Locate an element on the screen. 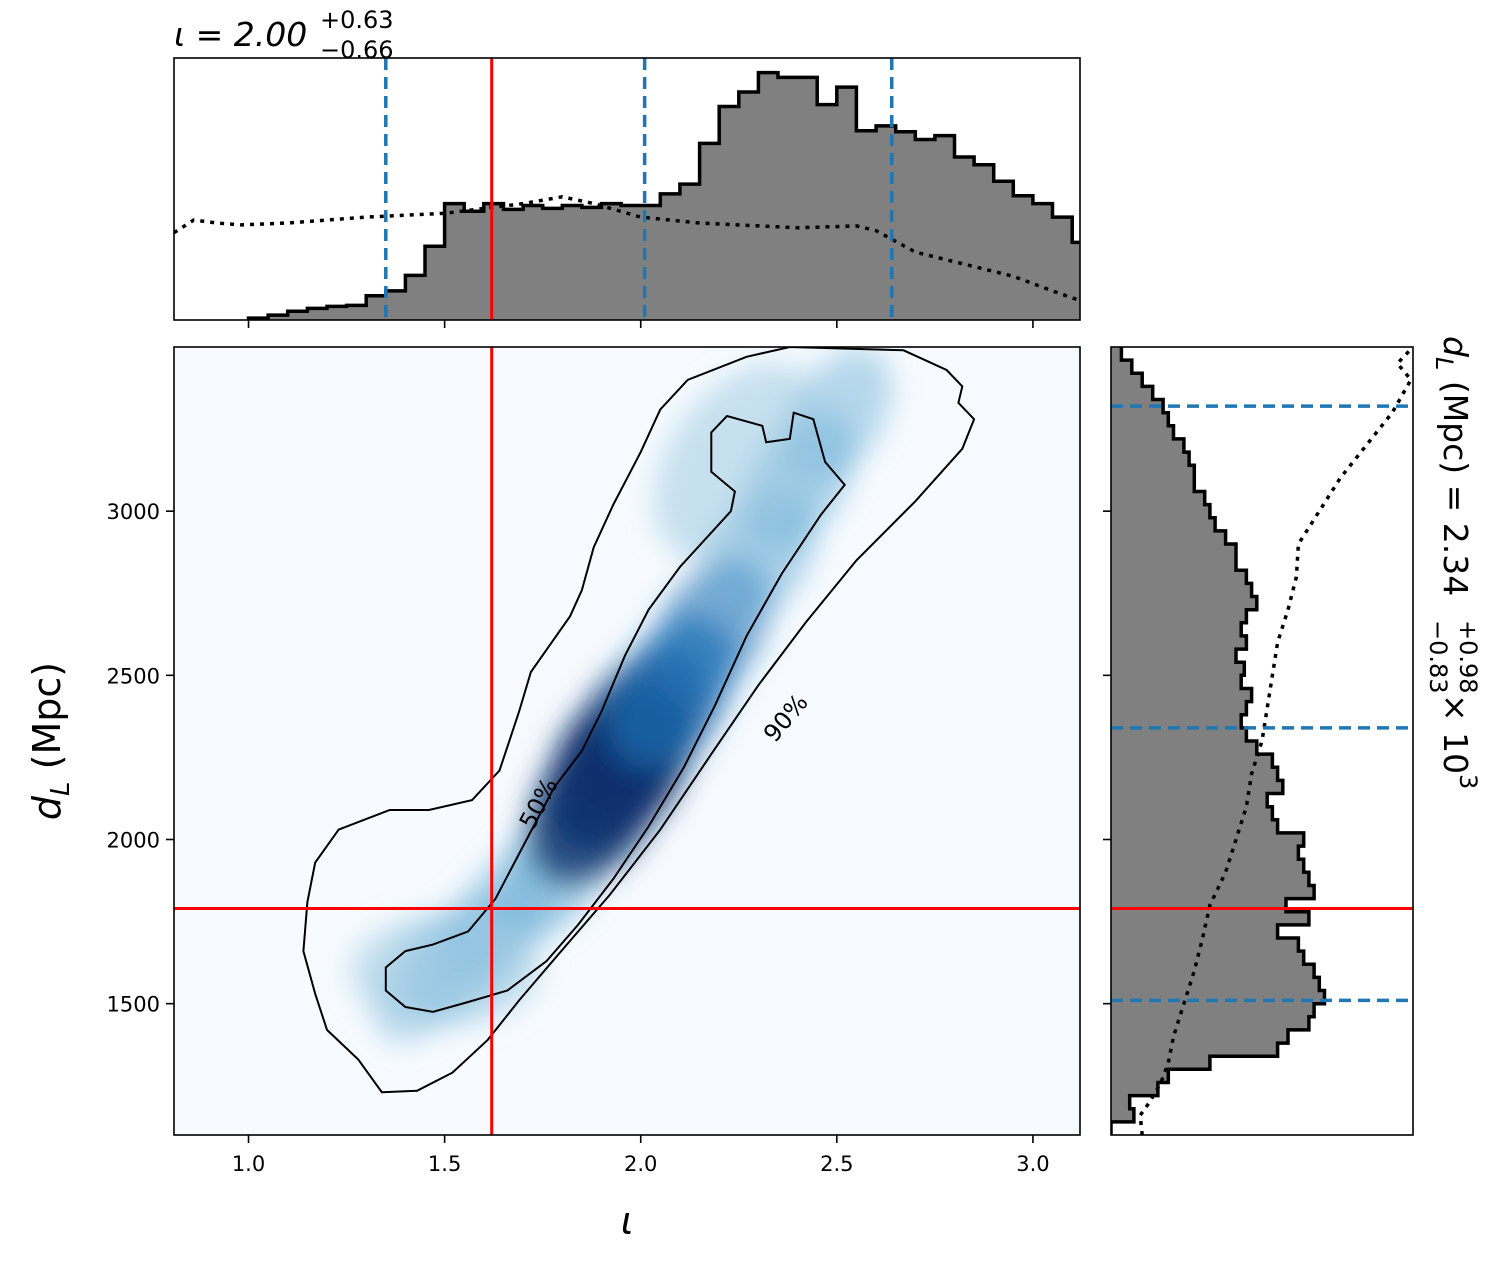 This screenshot has width=1502, height=1263. x-tick-label: 2.0 is located at coordinates (640, 1164).